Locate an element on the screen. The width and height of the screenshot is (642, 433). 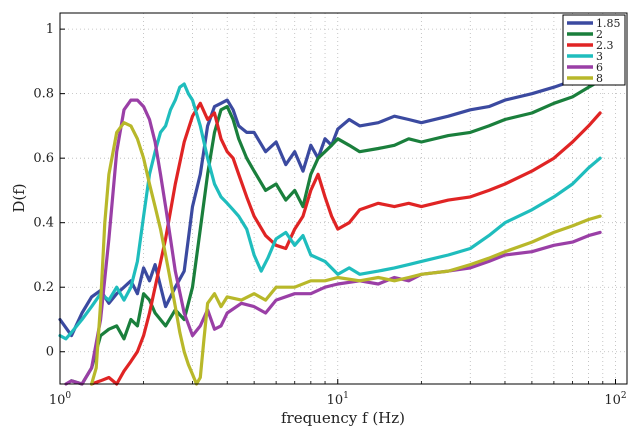
legend-label: 2.3 is located at coordinates (605, 45).